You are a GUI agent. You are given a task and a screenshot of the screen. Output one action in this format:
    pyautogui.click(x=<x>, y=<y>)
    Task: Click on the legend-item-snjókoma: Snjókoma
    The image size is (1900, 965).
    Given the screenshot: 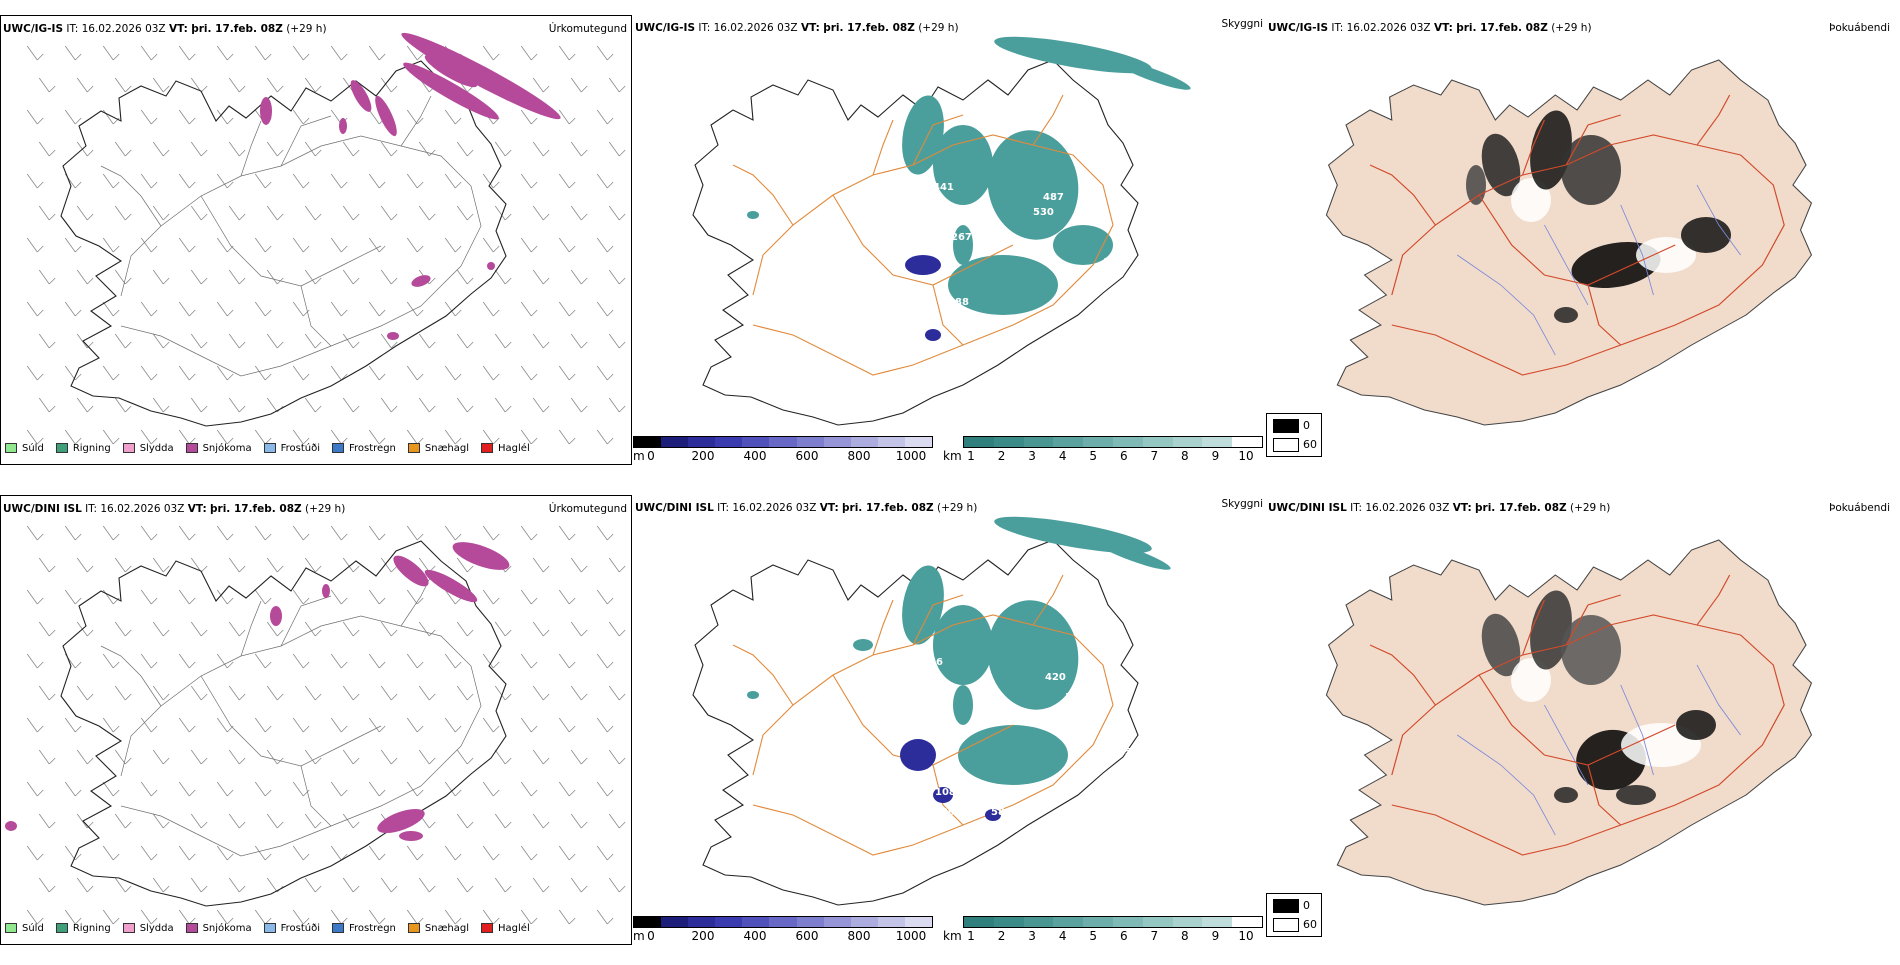 What is the action you would take?
    pyautogui.click(x=218, y=928)
    